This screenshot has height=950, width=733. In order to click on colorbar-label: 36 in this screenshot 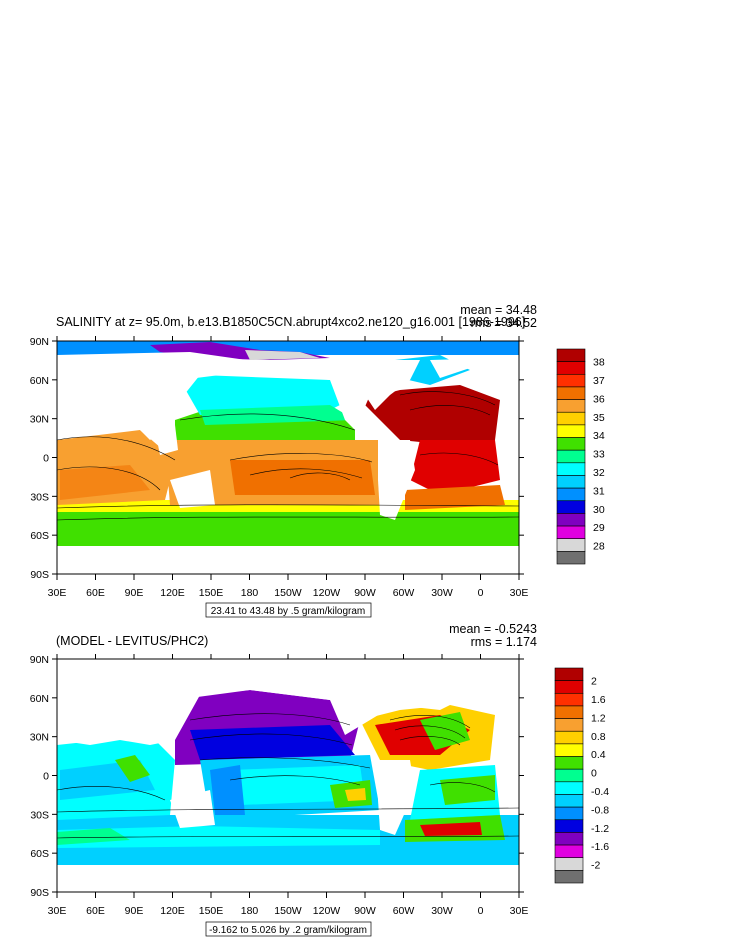, I will do `click(599, 399)`.